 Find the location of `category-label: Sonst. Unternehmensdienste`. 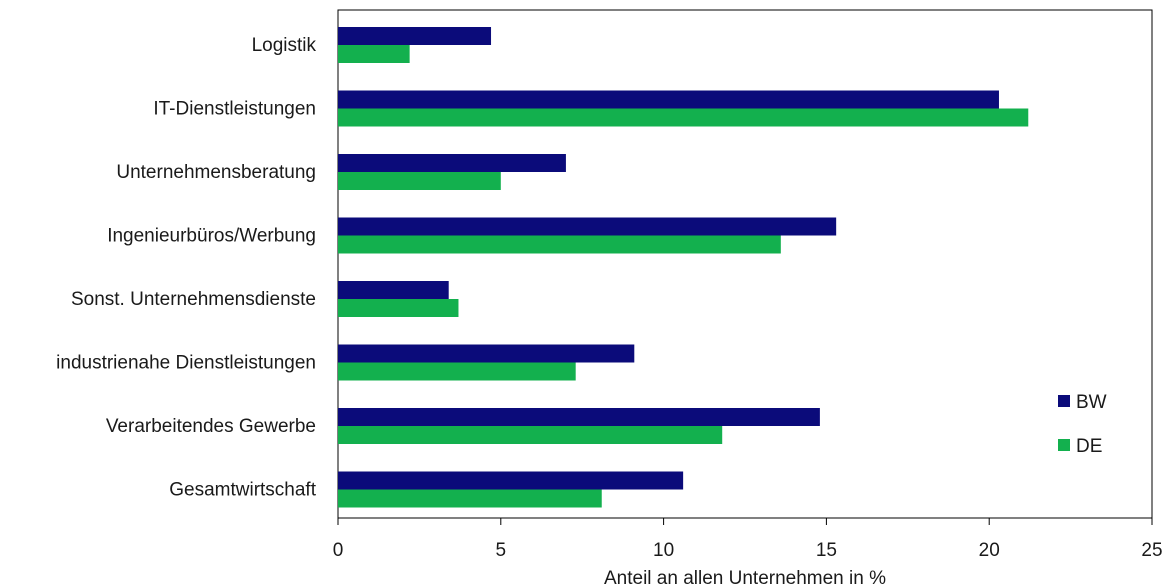

category-label: Sonst. Unternehmensdienste is located at coordinates (193, 299).